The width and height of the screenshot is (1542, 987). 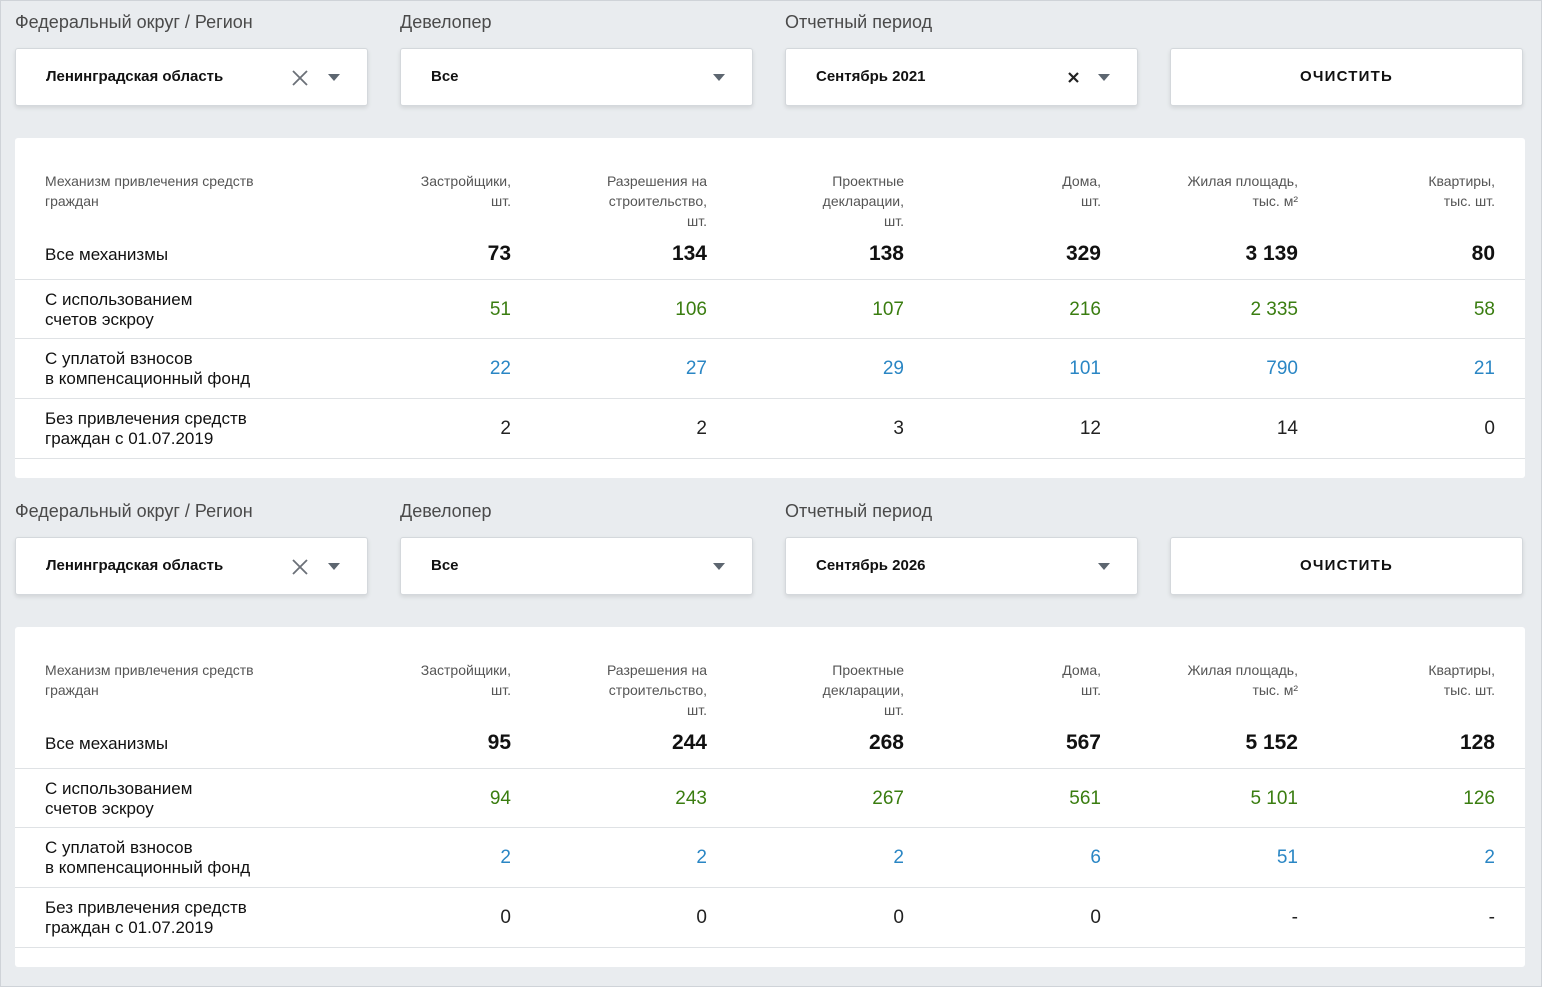 I want to click on header-line: Квартиры,, so click(x=1461, y=181).